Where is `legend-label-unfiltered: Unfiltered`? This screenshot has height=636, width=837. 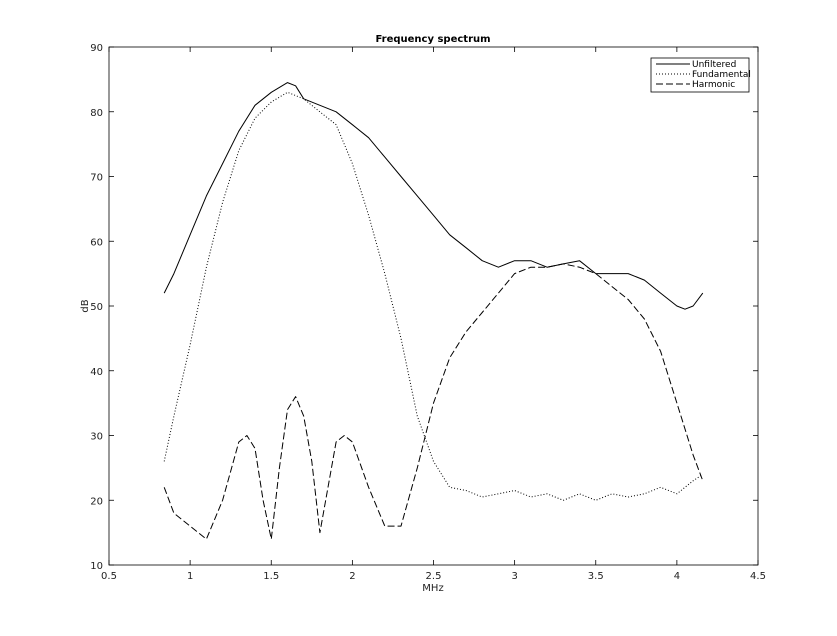 legend-label-unfiltered: Unfiltered is located at coordinates (714, 65).